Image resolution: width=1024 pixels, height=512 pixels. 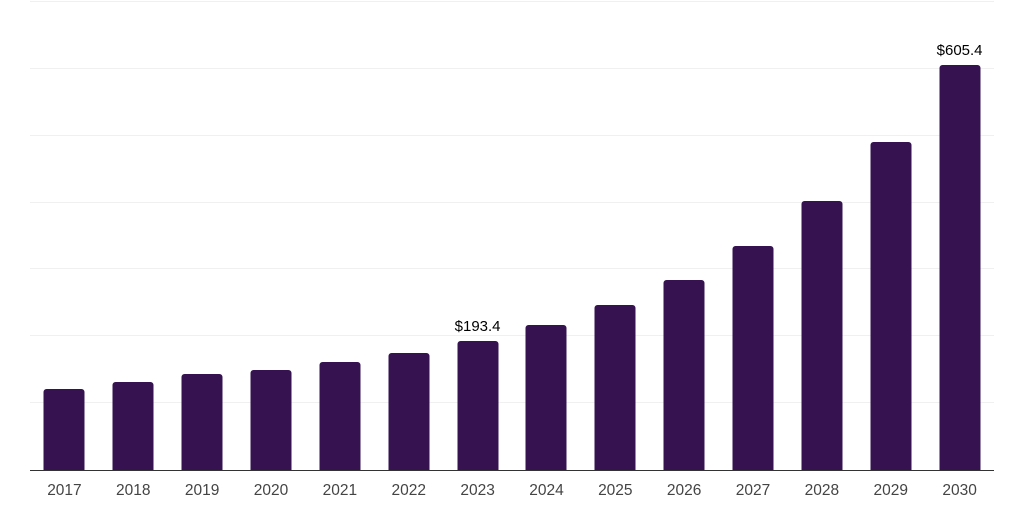 What do you see at coordinates (890, 490) in the screenshot?
I see `x-tick-label-2029: 2029` at bounding box center [890, 490].